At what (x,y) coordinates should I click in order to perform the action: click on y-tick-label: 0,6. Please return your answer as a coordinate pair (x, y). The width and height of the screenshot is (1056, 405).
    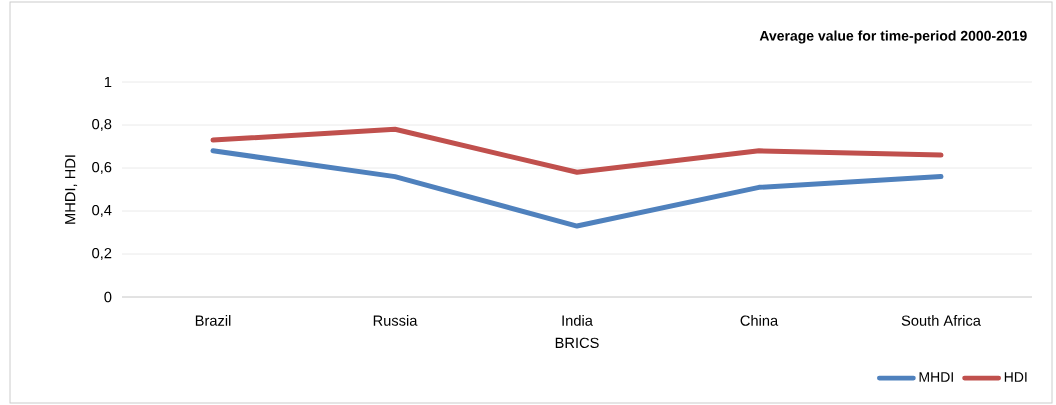
    Looking at the image, I should click on (102, 168).